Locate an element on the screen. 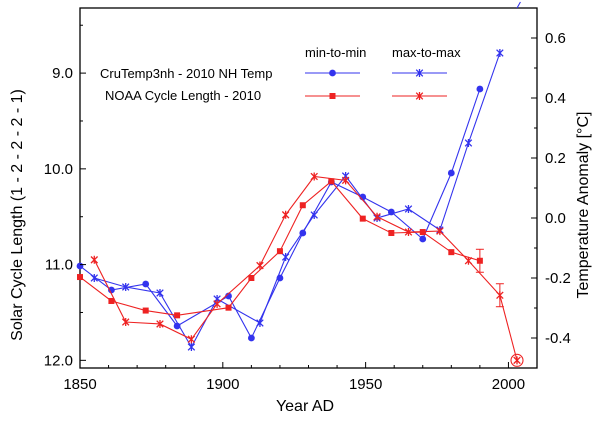 This screenshot has height=423, width=604. y-tick-label: 9.0 is located at coordinates (62, 73).